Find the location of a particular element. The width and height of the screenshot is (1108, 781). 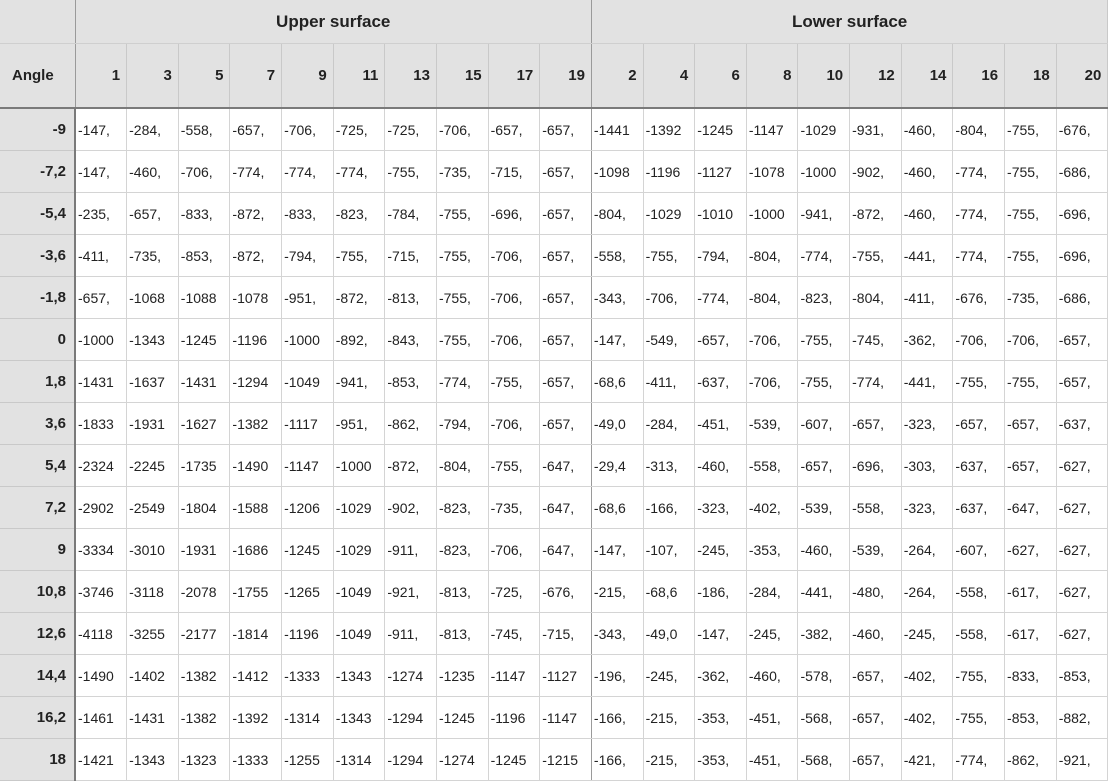

data-cell: -1127 is located at coordinates (565, 675).